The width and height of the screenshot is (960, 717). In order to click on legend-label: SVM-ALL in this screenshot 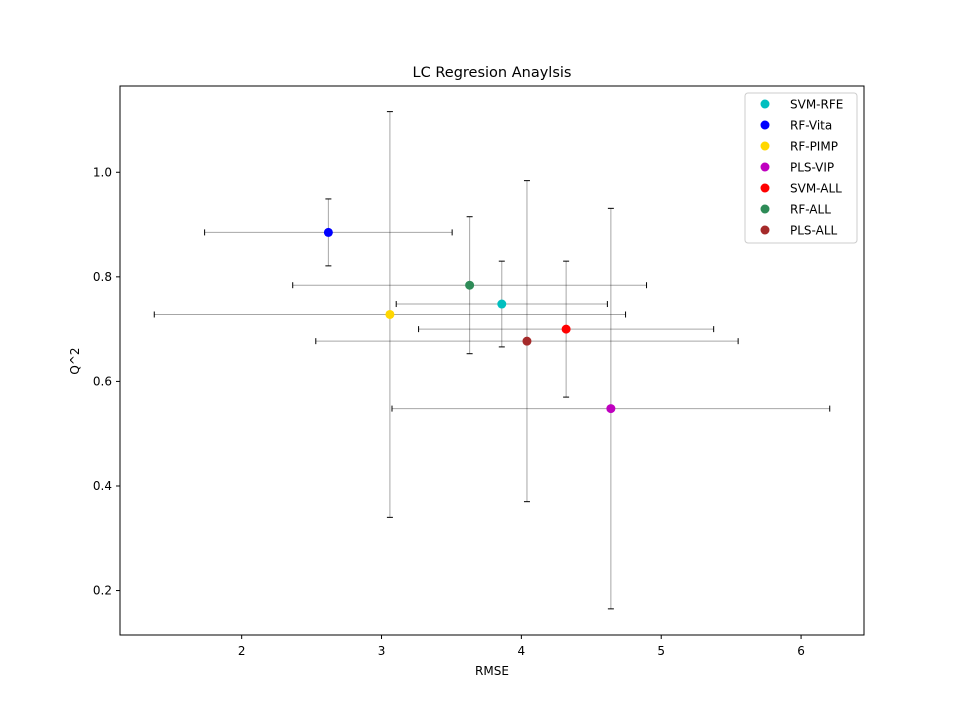, I will do `click(816, 189)`.